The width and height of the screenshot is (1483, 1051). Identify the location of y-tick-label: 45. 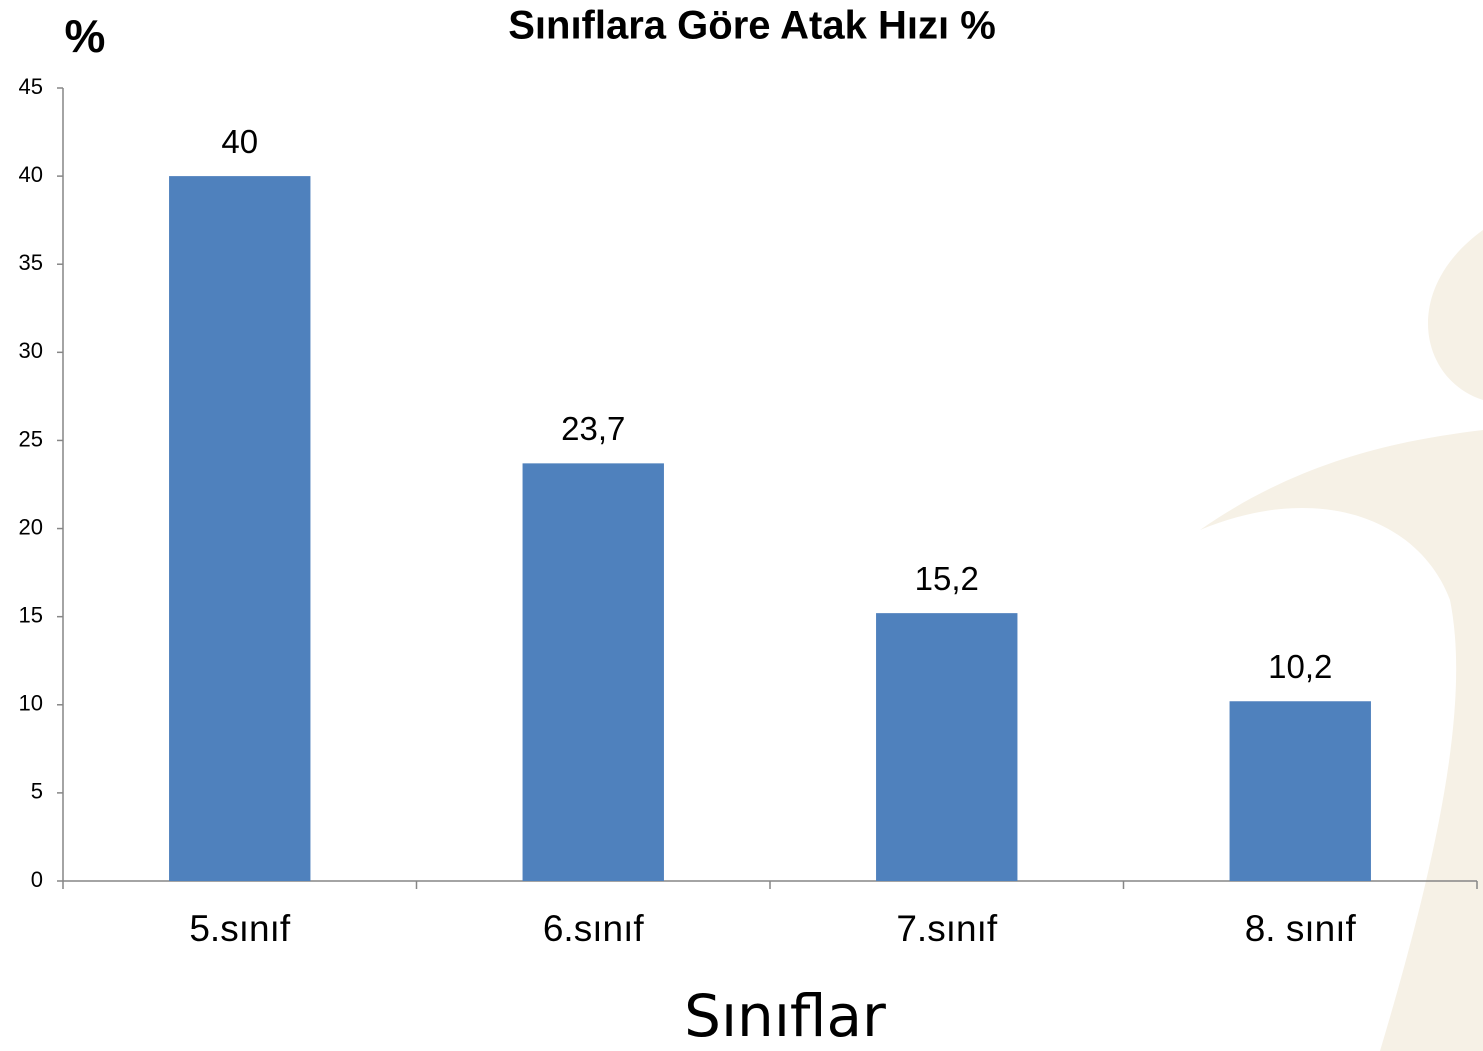
(31, 86).